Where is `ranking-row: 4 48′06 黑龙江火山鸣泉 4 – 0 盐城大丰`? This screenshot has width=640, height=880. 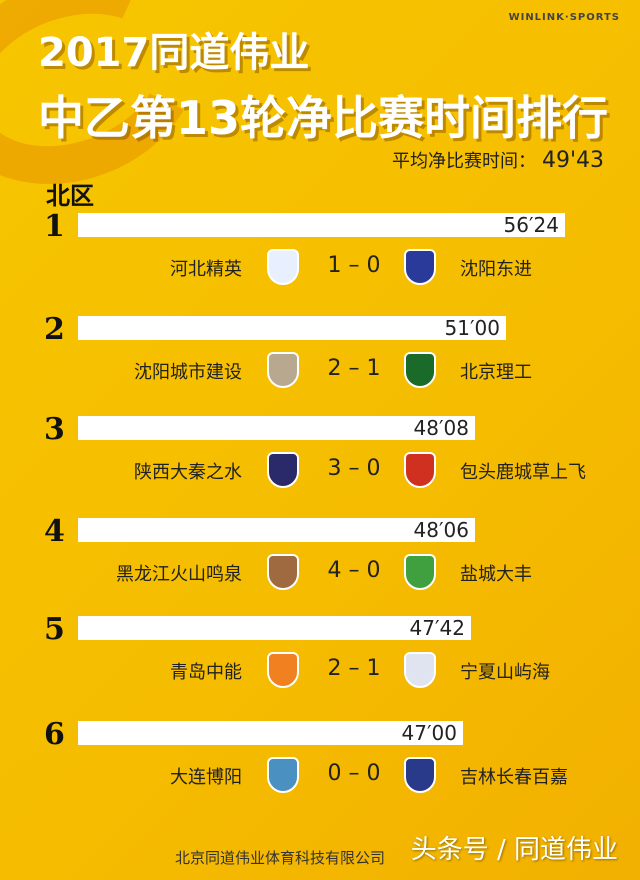 ranking-row: 4 48′06 黑龙江火山鸣泉 4 – 0 盐城大丰 is located at coordinates (320, 566).